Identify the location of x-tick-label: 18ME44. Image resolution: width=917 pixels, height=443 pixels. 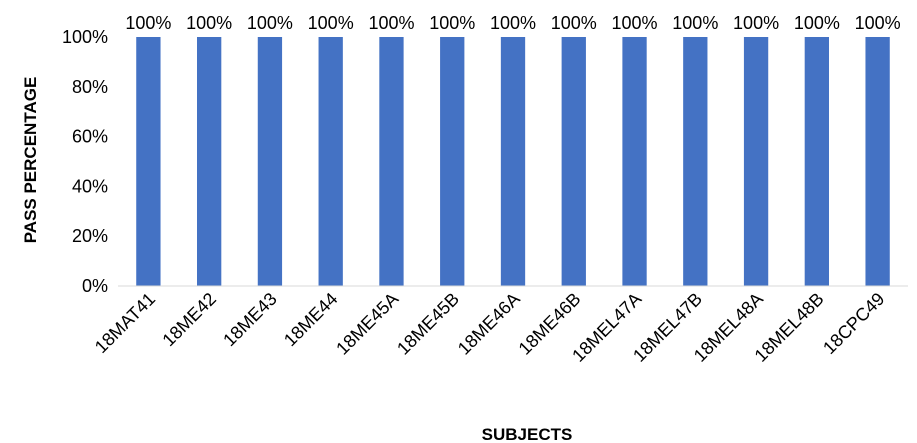
(311, 320).